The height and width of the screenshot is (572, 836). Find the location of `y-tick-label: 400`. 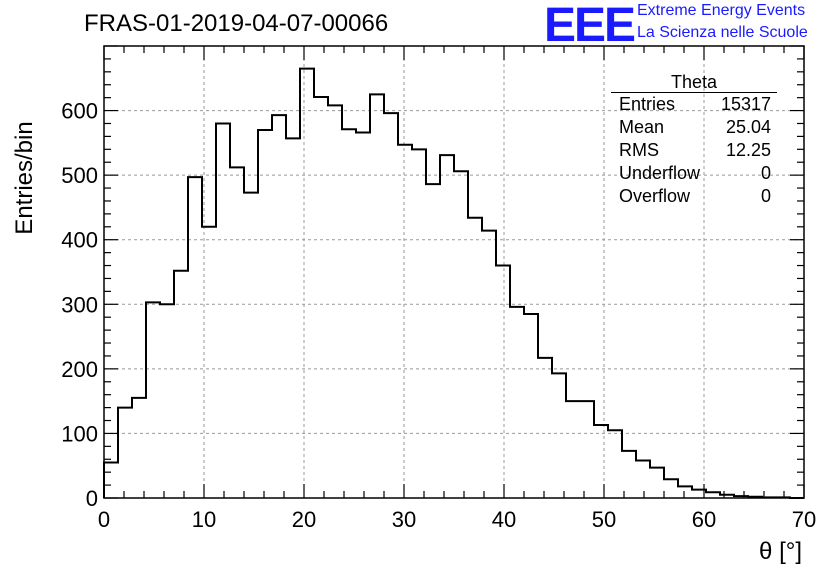

y-tick-label: 400 is located at coordinates (79, 240).